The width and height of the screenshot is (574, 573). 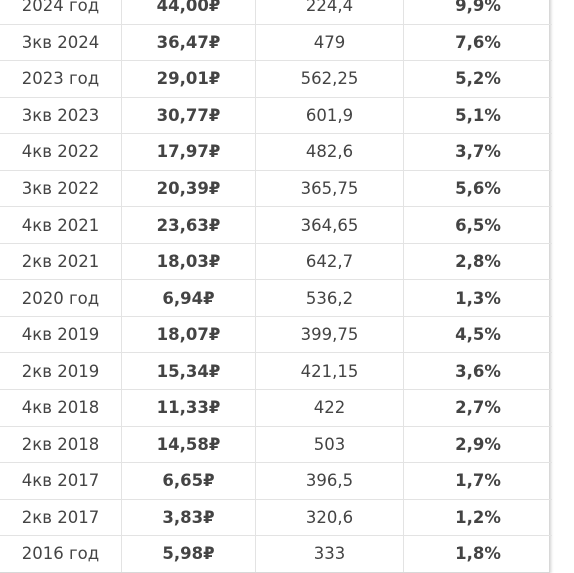 What do you see at coordinates (329, 188) in the screenshot?
I see `price-cell: 365,75` at bounding box center [329, 188].